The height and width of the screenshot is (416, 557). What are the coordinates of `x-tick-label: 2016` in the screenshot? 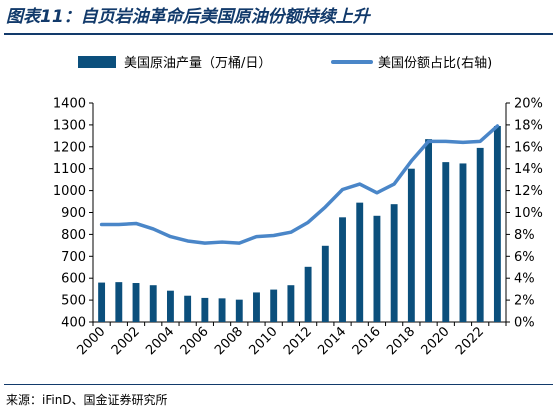 It's located at (367, 341).